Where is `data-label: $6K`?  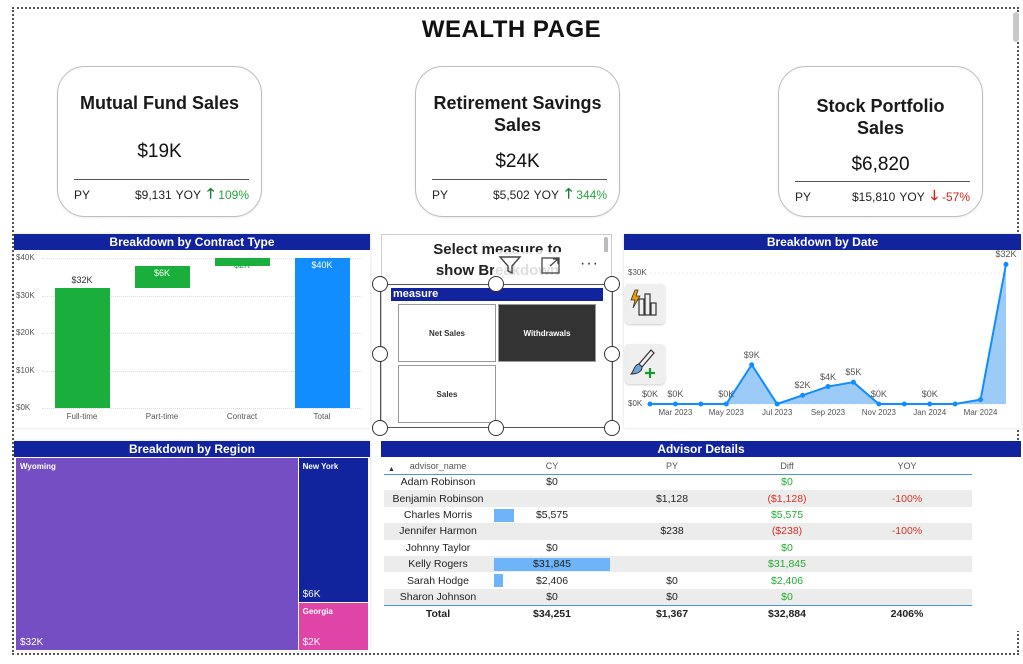
data-label: $6K is located at coordinates (161, 272).